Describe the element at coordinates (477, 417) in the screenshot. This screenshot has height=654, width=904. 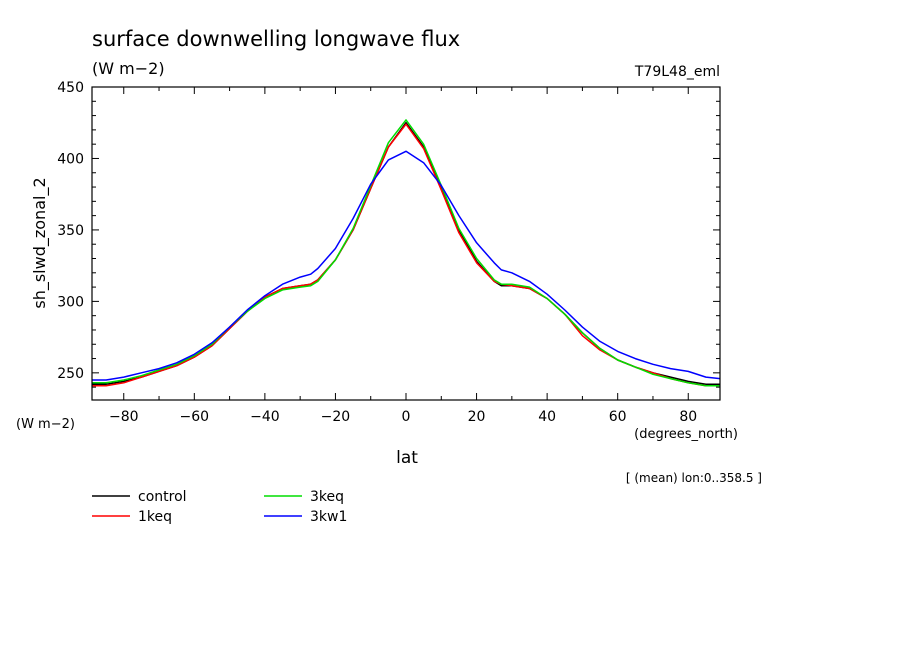
I see `x-tick-label: 20` at that location.